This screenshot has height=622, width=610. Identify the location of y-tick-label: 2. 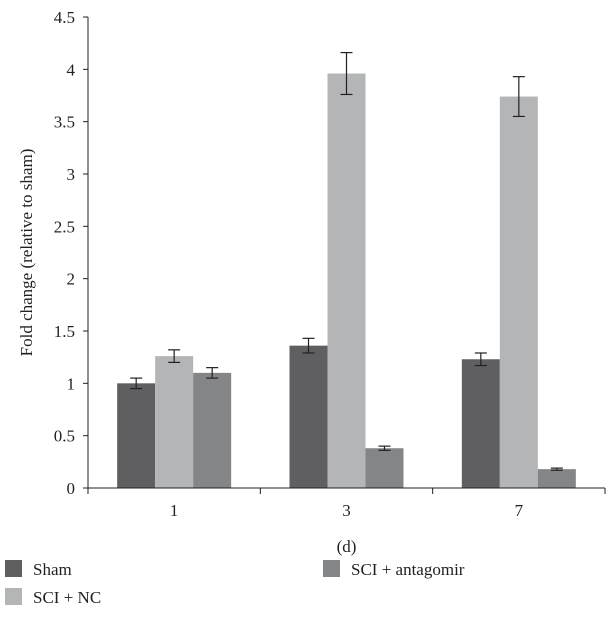
(71, 279).